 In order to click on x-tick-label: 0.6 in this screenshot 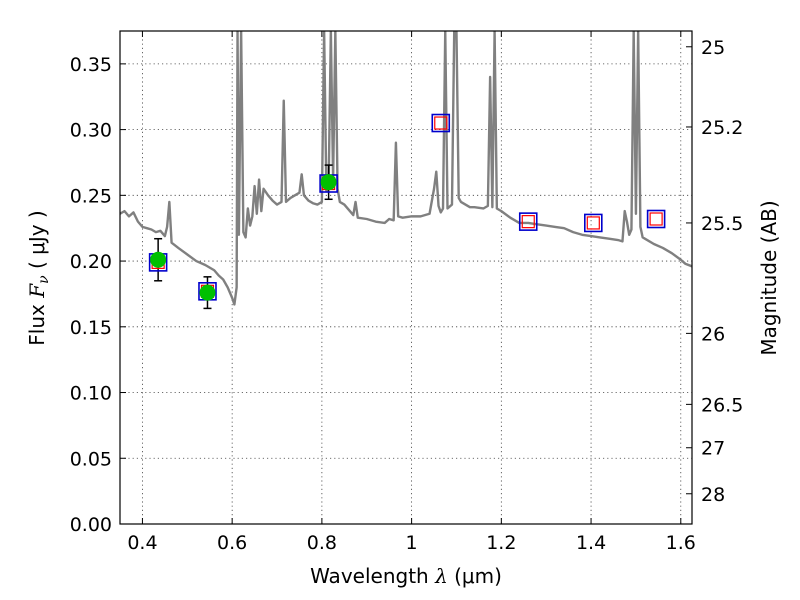, I will do `click(232, 543)`.